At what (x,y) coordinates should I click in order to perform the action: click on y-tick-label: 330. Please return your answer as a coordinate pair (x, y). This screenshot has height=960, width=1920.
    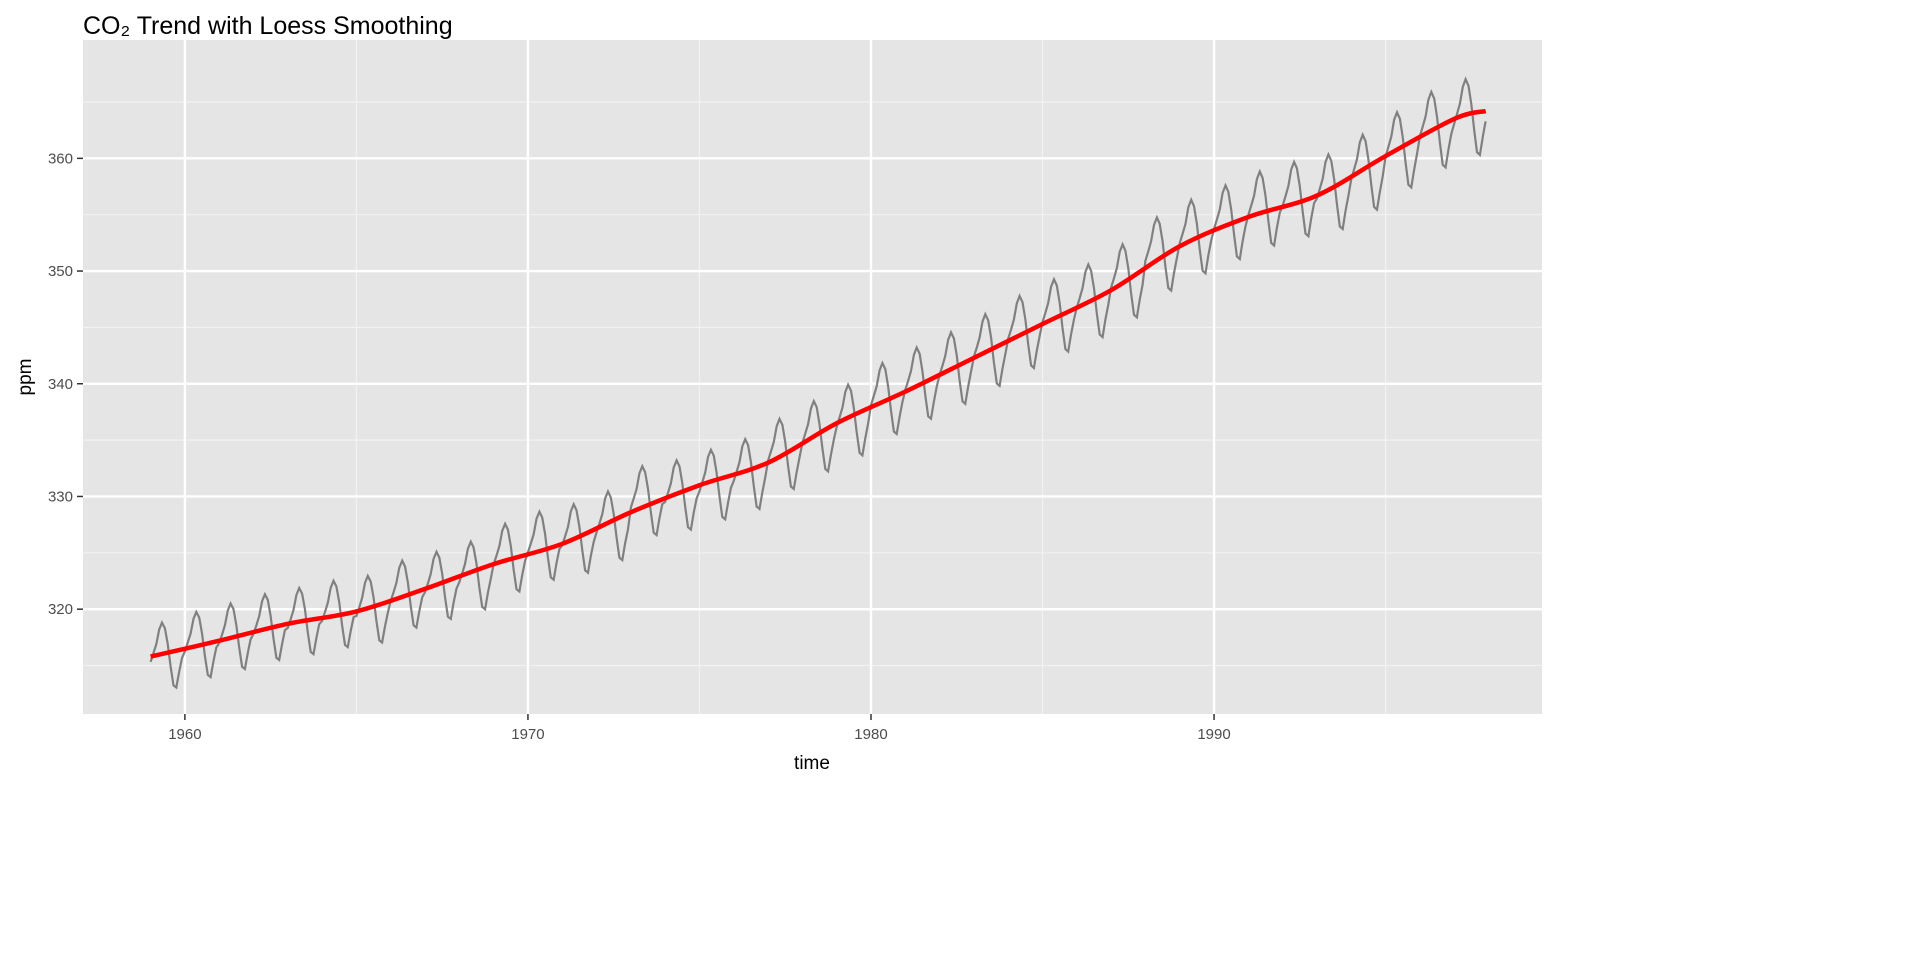
    Looking at the image, I should click on (60, 496).